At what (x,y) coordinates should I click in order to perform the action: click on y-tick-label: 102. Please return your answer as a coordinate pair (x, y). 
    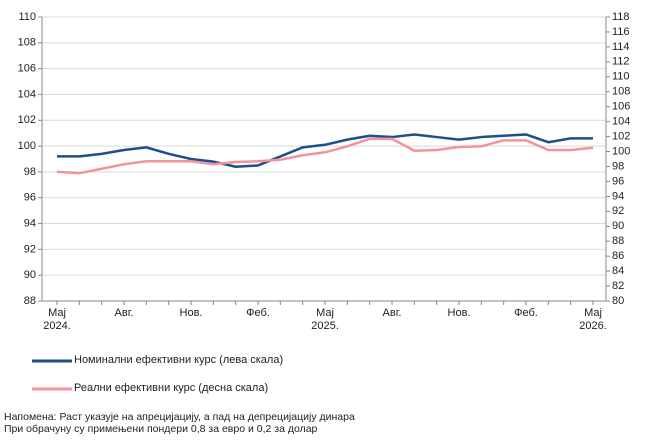
    Looking at the image, I should click on (27, 120).